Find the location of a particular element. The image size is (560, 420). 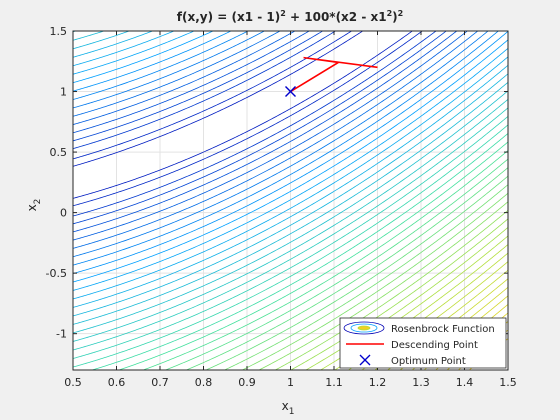

y-tick-label: -1 is located at coordinates (61, 334).